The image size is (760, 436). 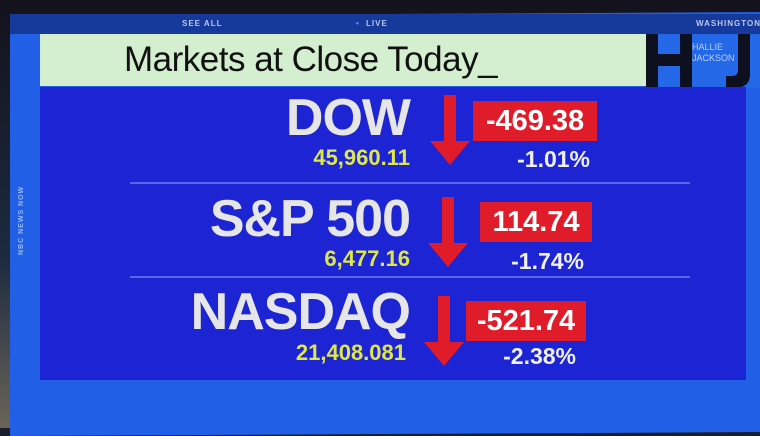 I want to click on index-name: NASDAQ, so click(x=300, y=312).